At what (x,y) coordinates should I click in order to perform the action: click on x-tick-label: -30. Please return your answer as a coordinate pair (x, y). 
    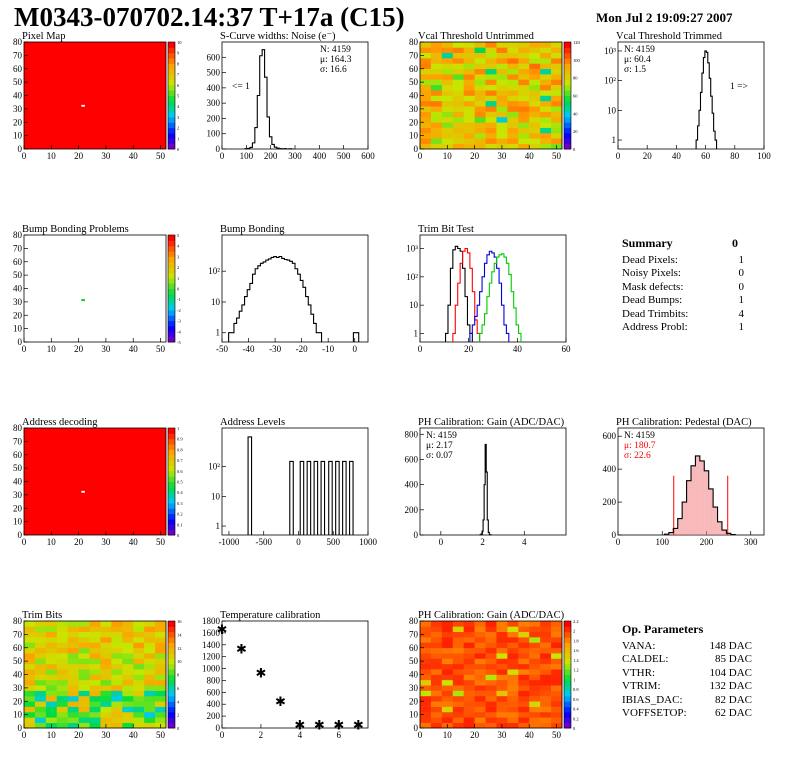
    Looking at the image, I should click on (275, 349).